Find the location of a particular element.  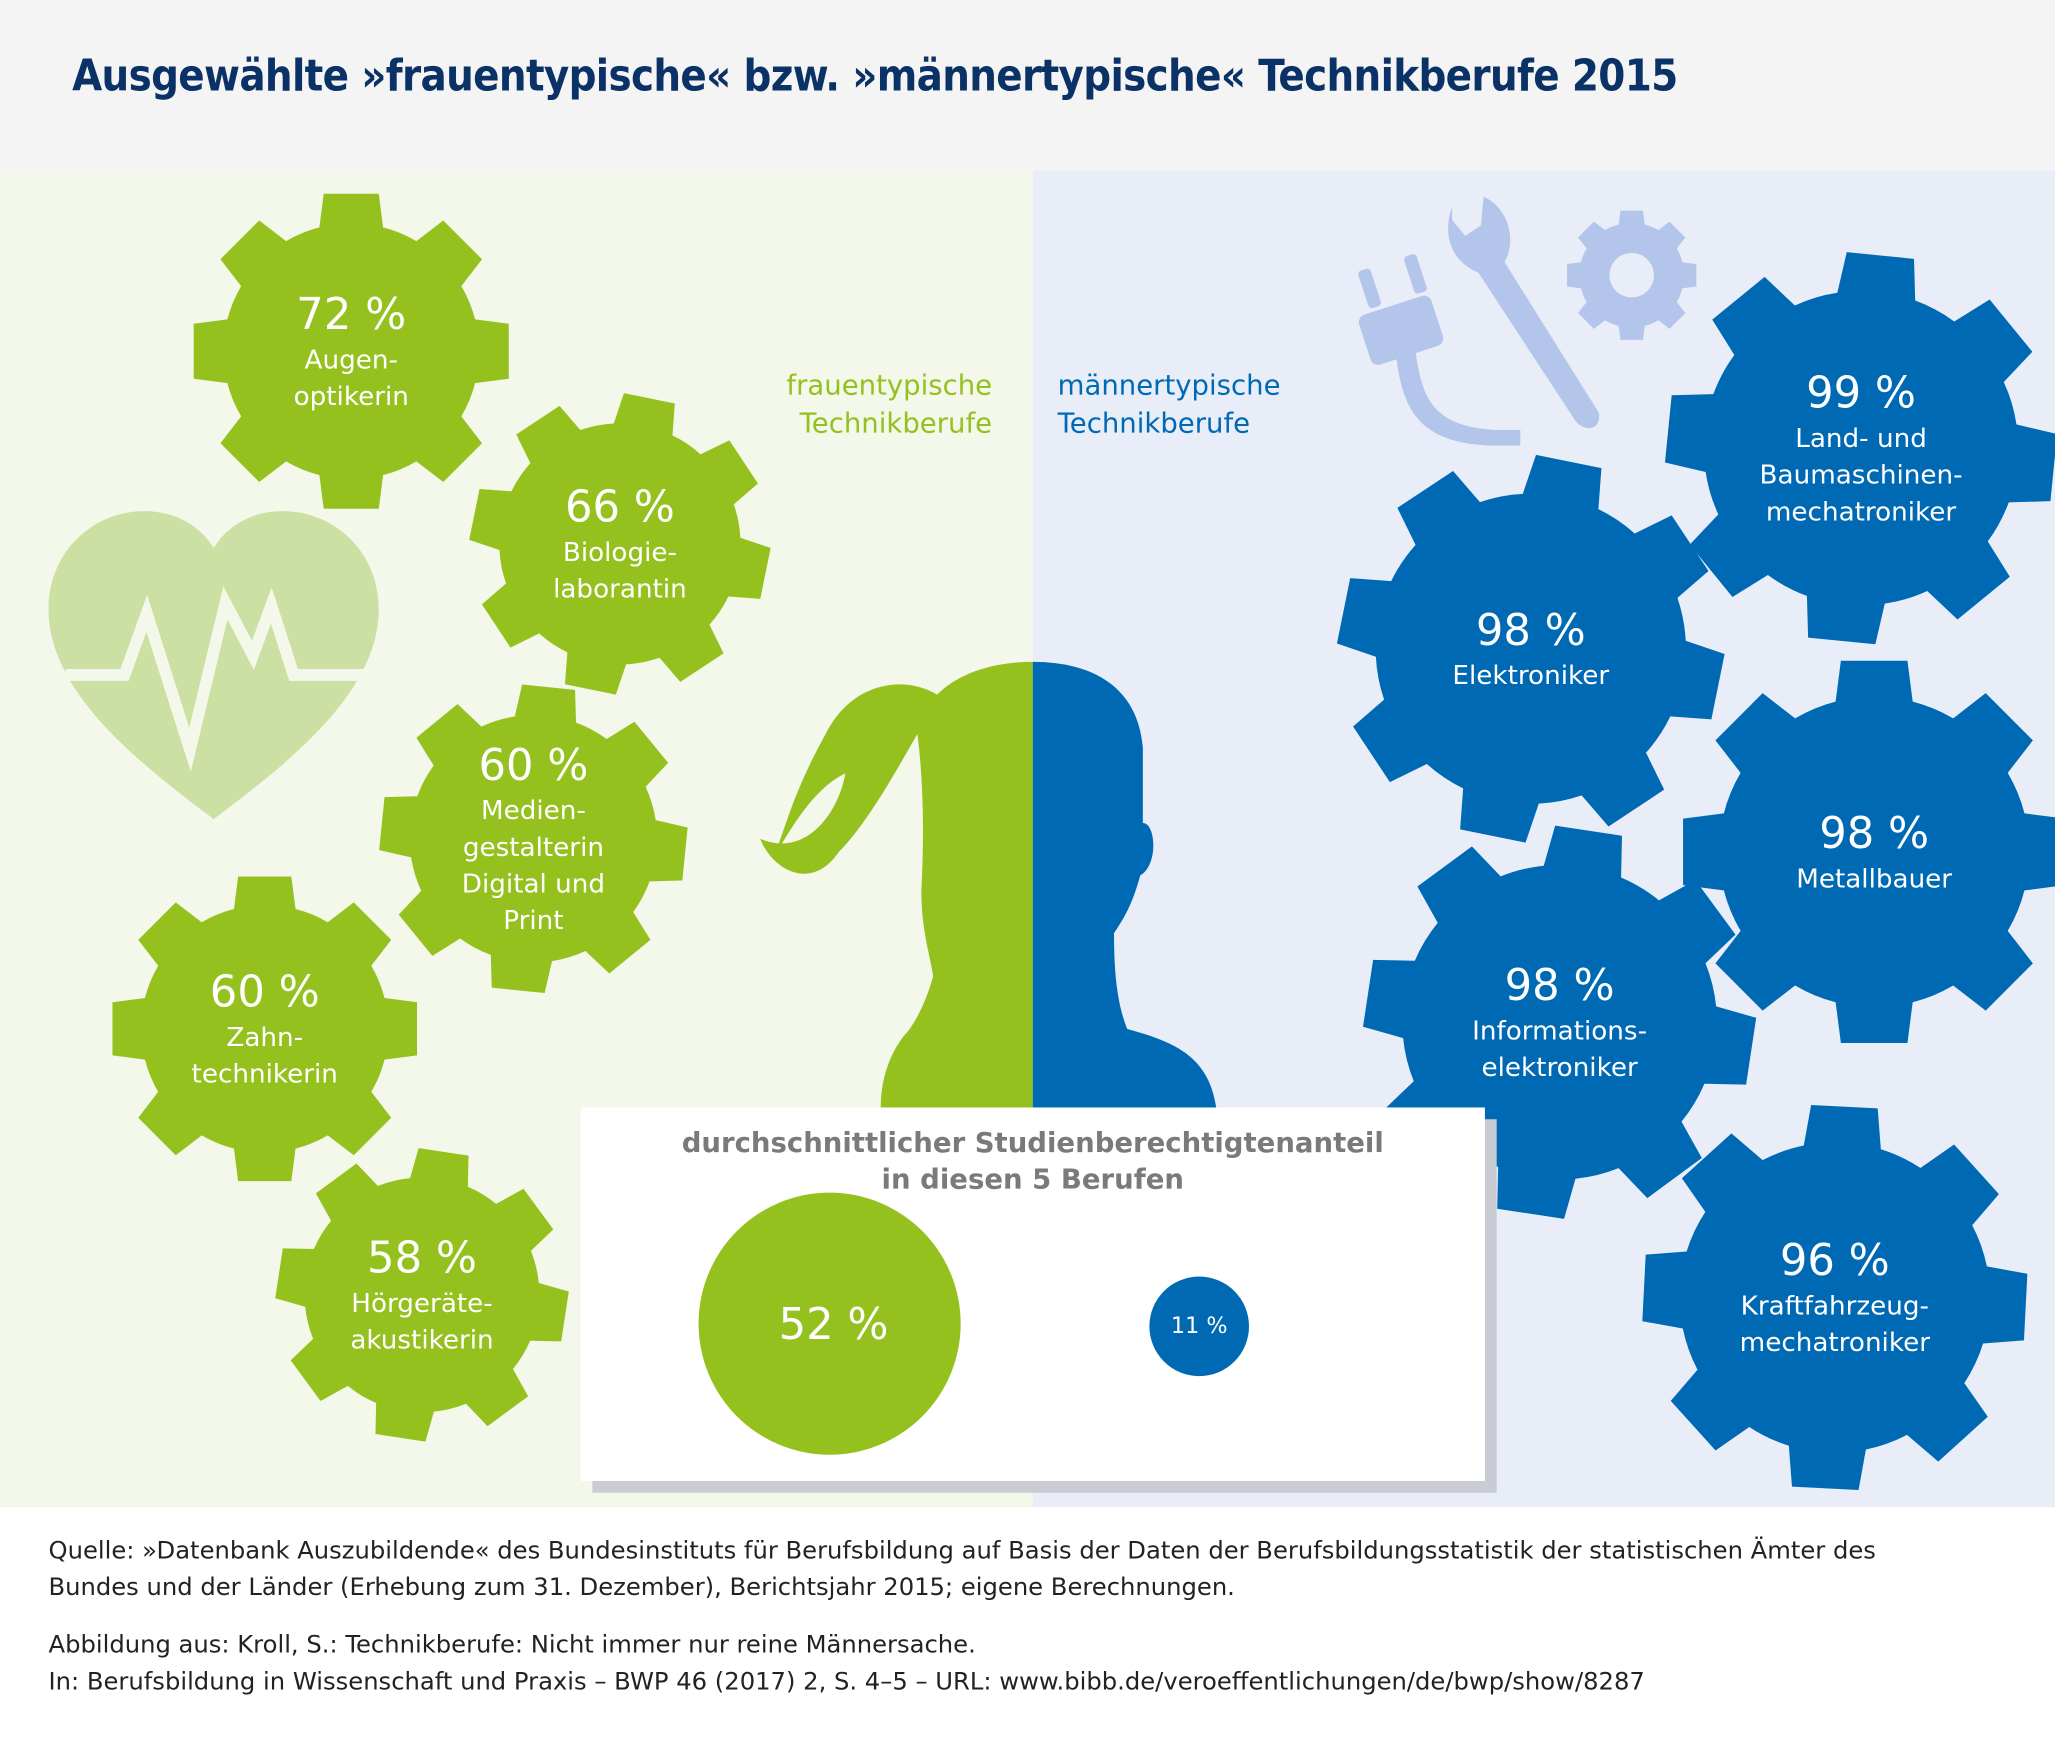

profession-name-line: Informations- is located at coordinates (1560, 1030).